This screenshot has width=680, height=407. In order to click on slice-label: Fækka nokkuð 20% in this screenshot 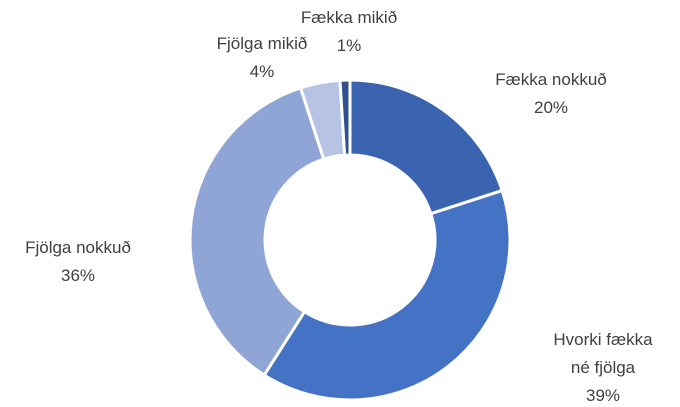, I will do `click(551, 94)`.